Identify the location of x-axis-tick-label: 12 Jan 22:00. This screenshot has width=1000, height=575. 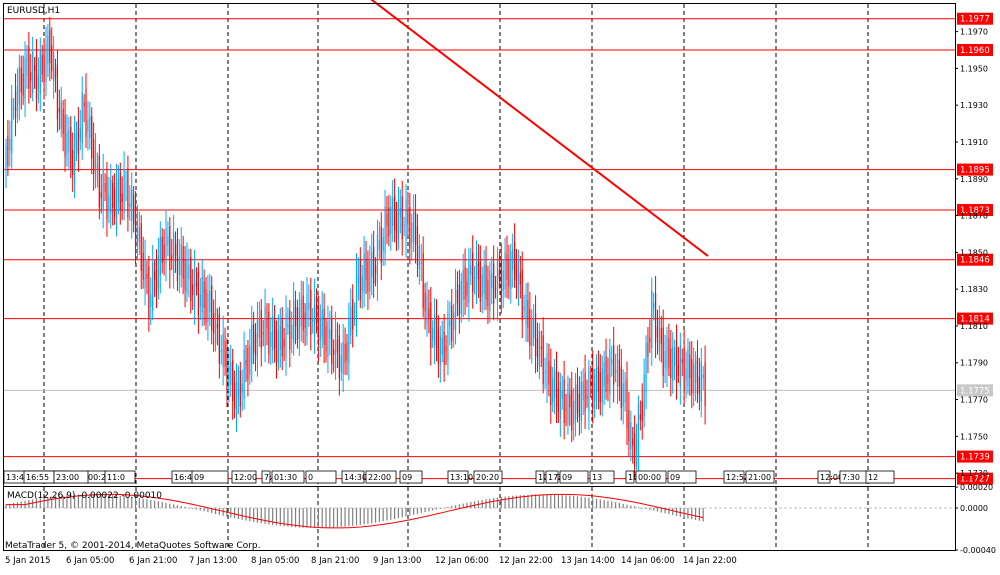
(526, 561).